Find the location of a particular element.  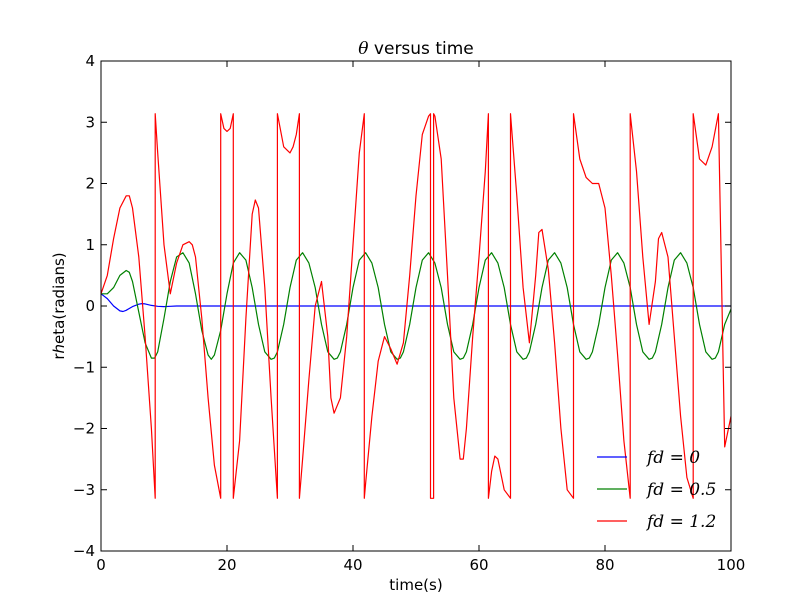

y-tick-label: 4 is located at coordinates (90, 61).